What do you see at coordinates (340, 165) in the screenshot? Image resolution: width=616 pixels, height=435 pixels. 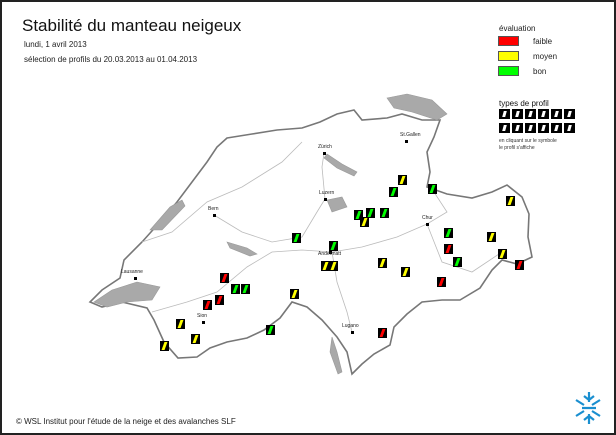 I see `lake-zurich` at bounding box center [340, 165].